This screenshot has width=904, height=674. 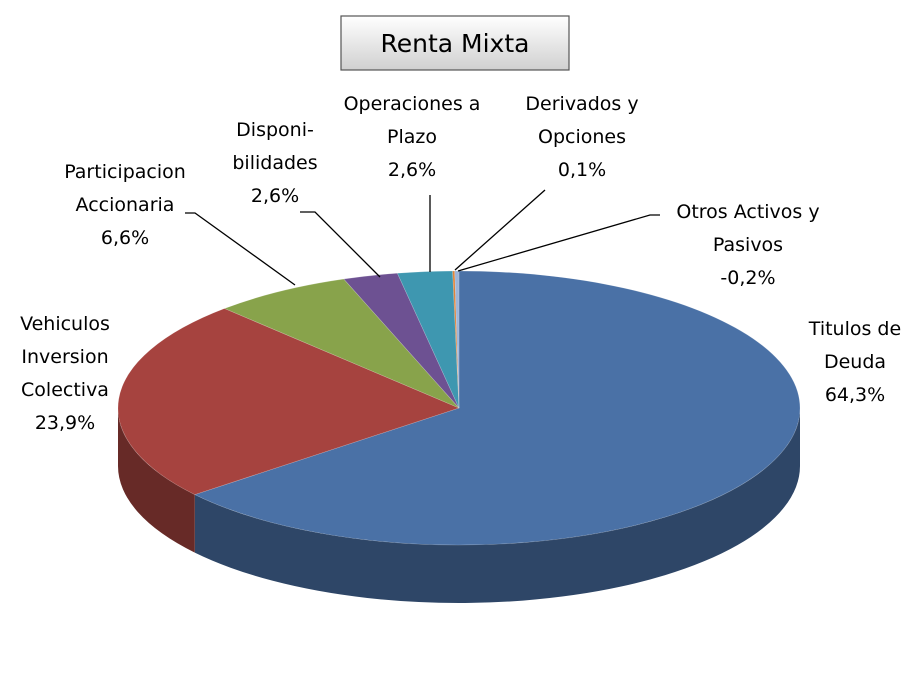 I want to click on chart-title: Renta Mixta, so click(x=455, y=43).